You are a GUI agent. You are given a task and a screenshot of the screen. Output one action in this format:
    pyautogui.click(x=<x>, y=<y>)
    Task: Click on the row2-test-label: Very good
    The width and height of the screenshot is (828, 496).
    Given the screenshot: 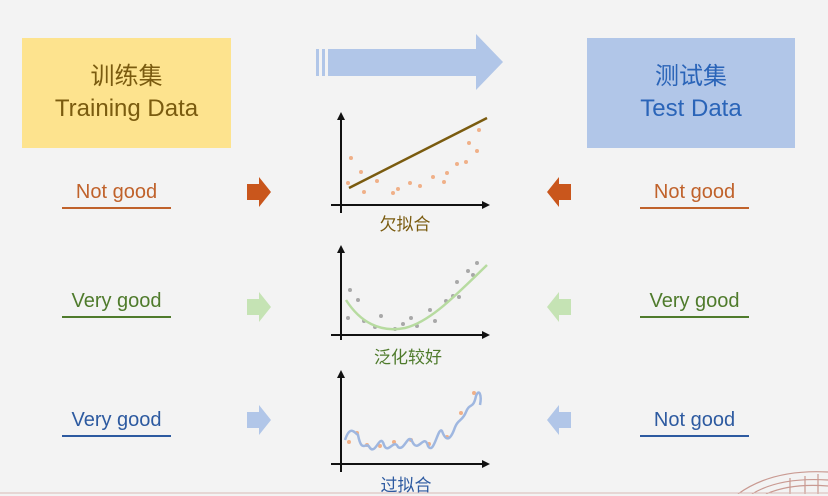 What is the action you would take?
    pyautogui.click(x=694, y=301)
    